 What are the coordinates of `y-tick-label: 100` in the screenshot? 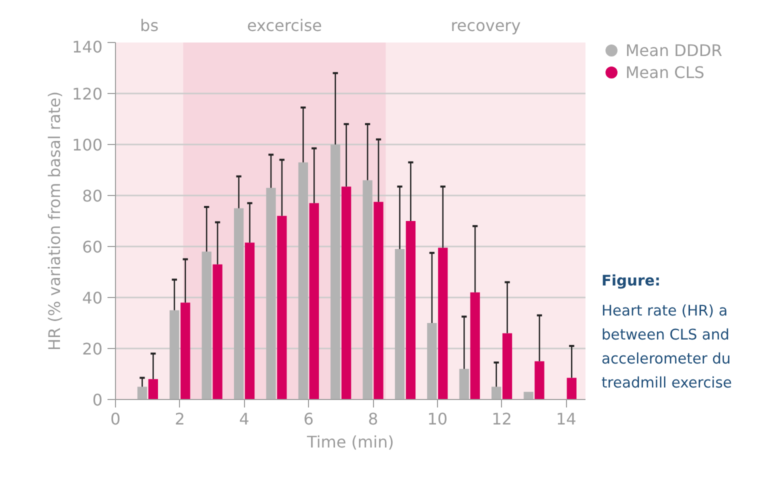 It's located at (87, 145).